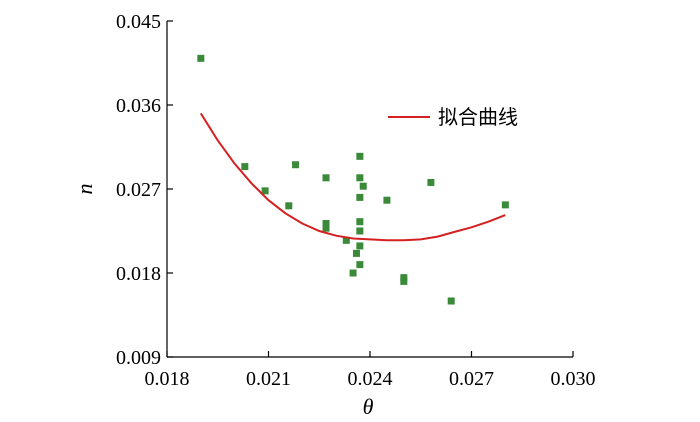  I want to click on legend: 拟合曲线, so click(453, 117).